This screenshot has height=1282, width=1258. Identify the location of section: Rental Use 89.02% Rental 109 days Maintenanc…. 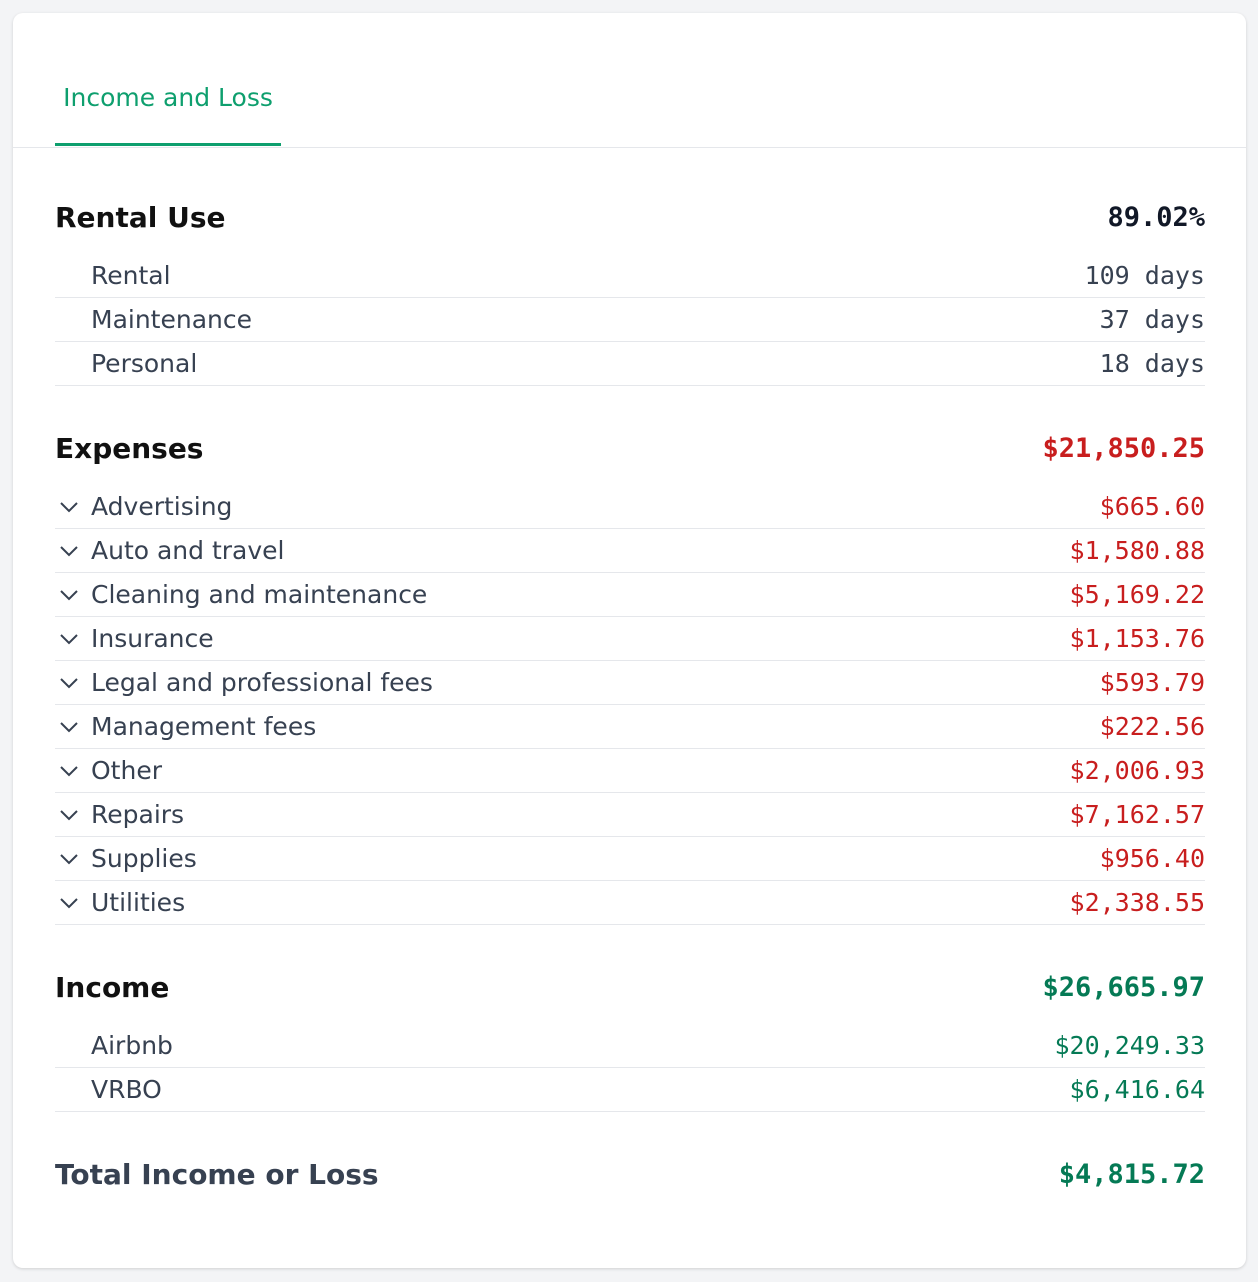
(630, 289).